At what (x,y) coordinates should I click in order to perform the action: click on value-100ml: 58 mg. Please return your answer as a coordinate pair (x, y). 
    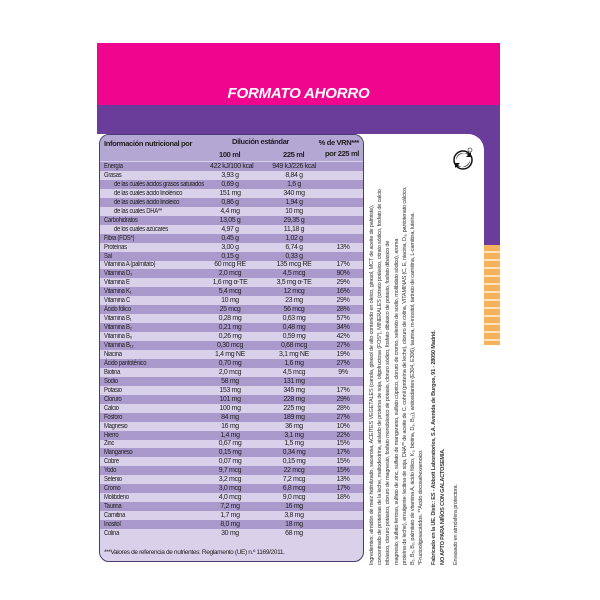
    Looking at the image, I should click on (230, 381).